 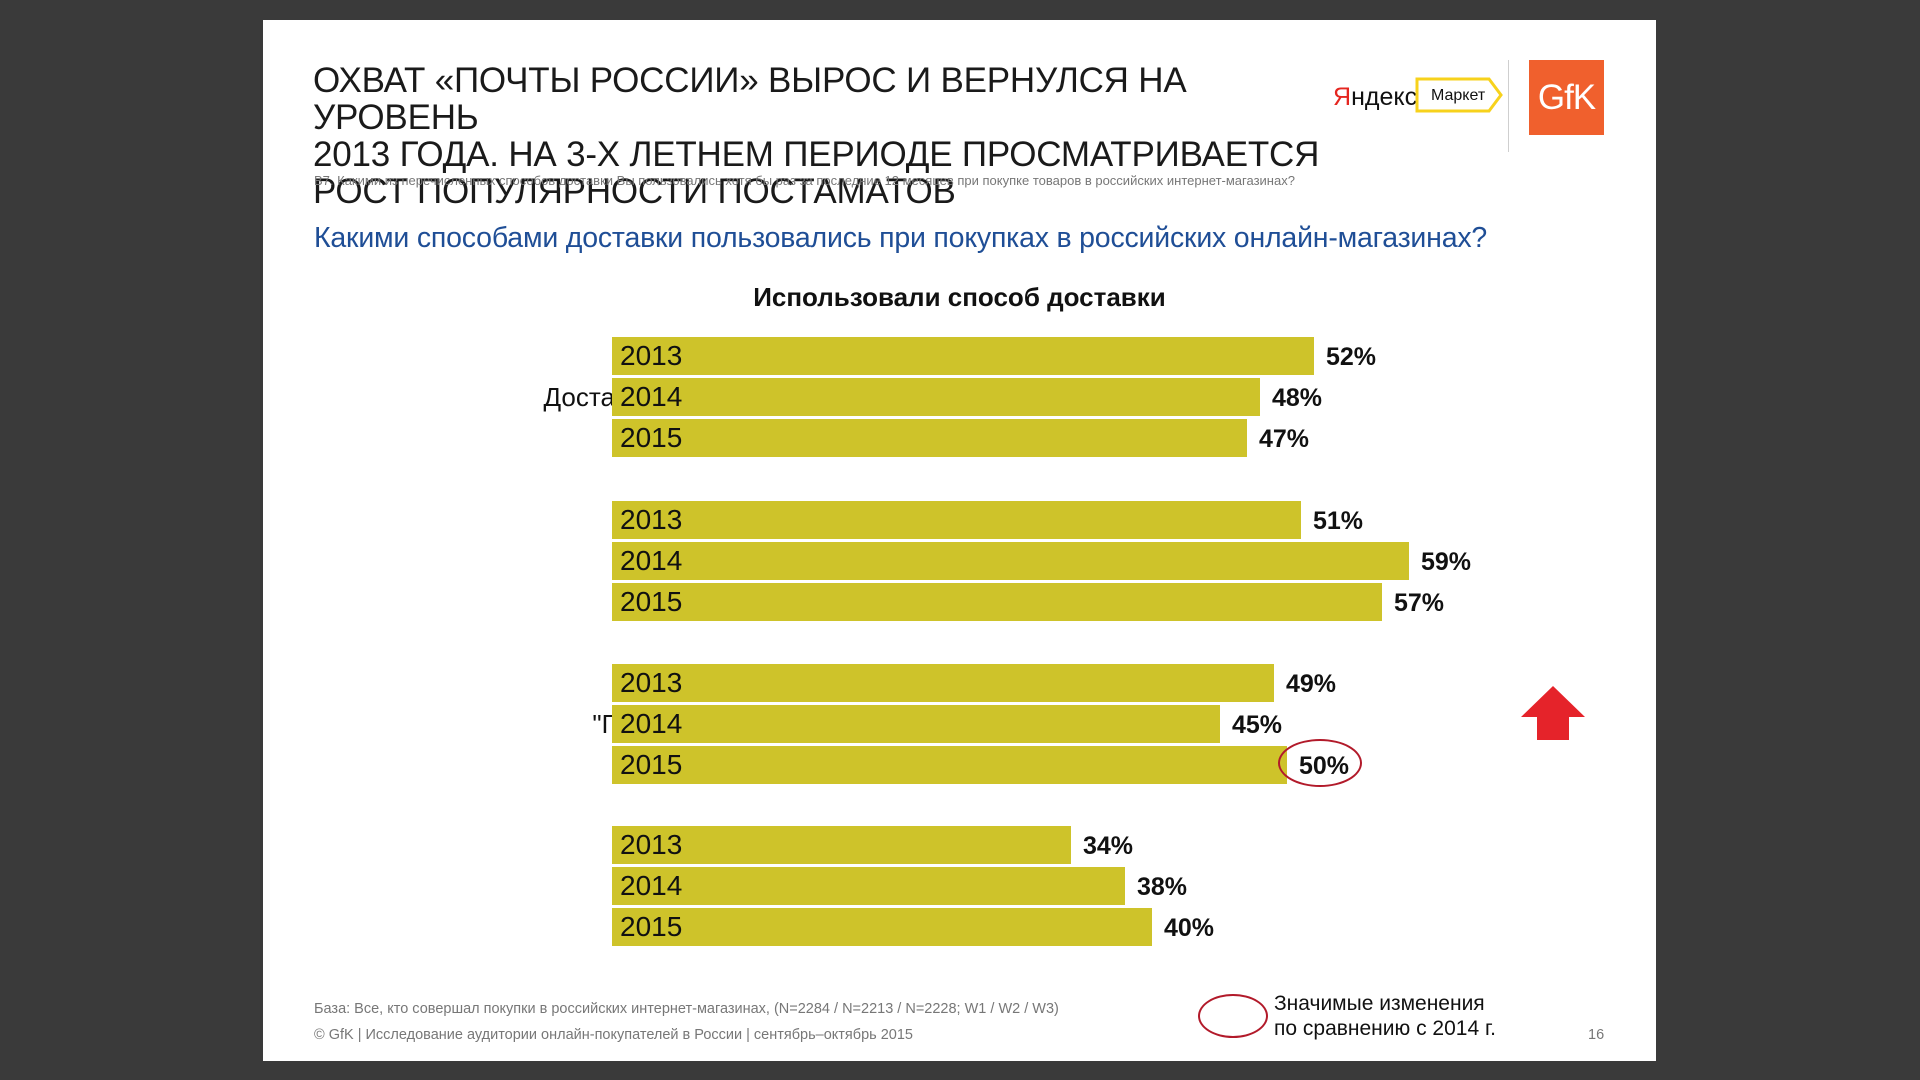 What do you see at coordinates (1162, 887) in the screenshot?
I see `bar-value-label: 38%` at bounding box center [1162, 887].